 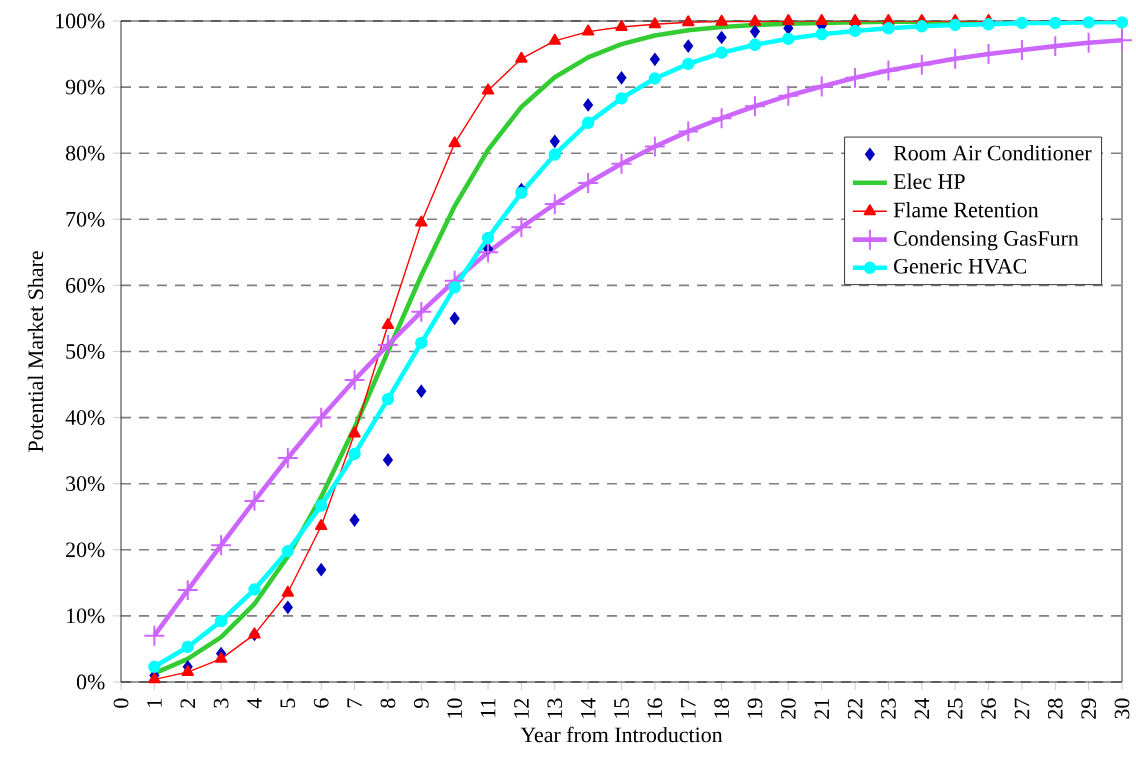 What do you see at coordinates (35, 351) in the screenshot?
I see `y-axis-title: Potential Market Share` at bounding box center [35, 351].